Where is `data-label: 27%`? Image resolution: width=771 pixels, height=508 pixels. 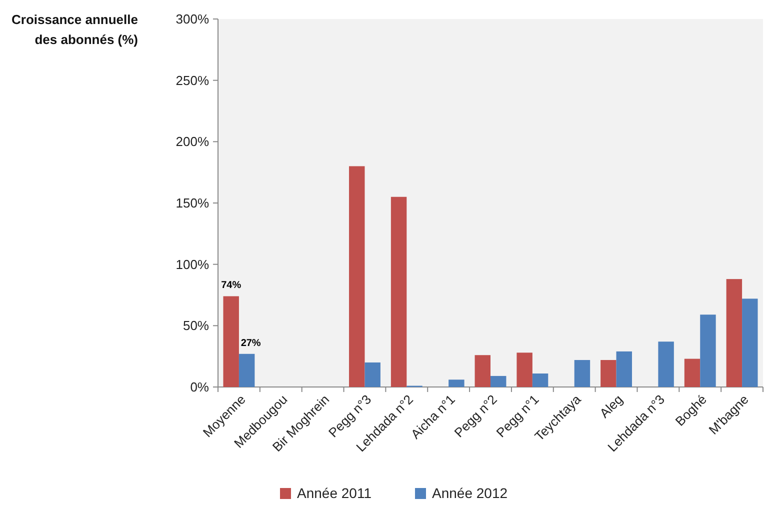 data-label: 27% is located at coordinates (250, 343).